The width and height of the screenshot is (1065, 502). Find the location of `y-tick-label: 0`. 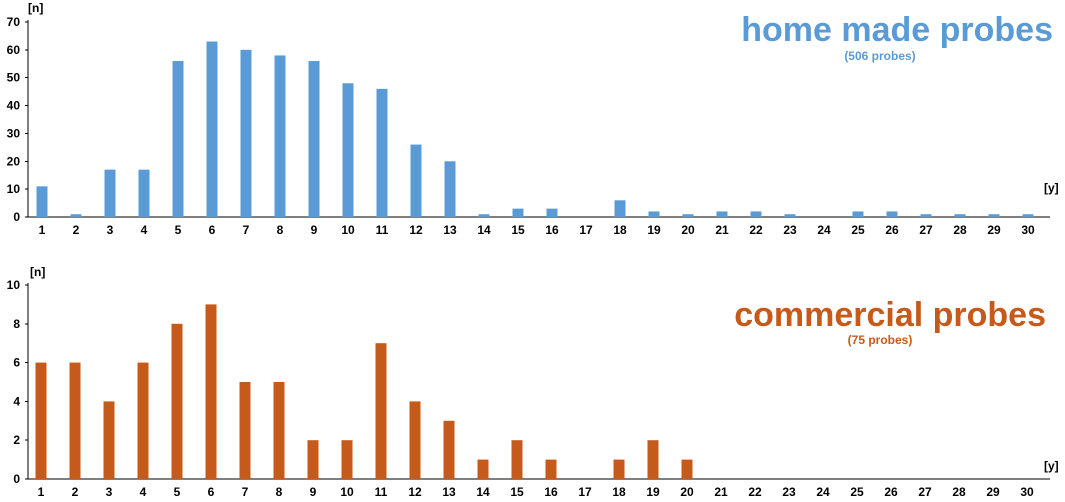

y-tick-label: 0 is located at coordinates (16, 217).